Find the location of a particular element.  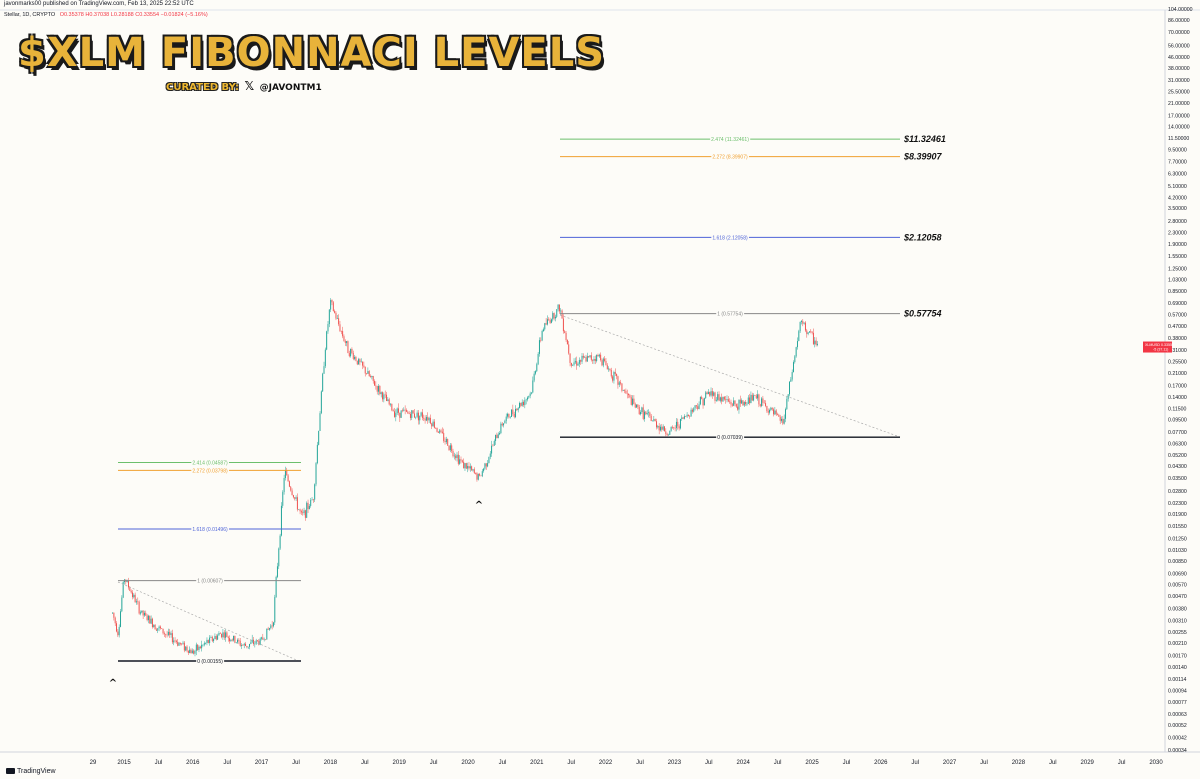

fib-level-label: 0 (0.00155) is located at coordinates (210, 662).